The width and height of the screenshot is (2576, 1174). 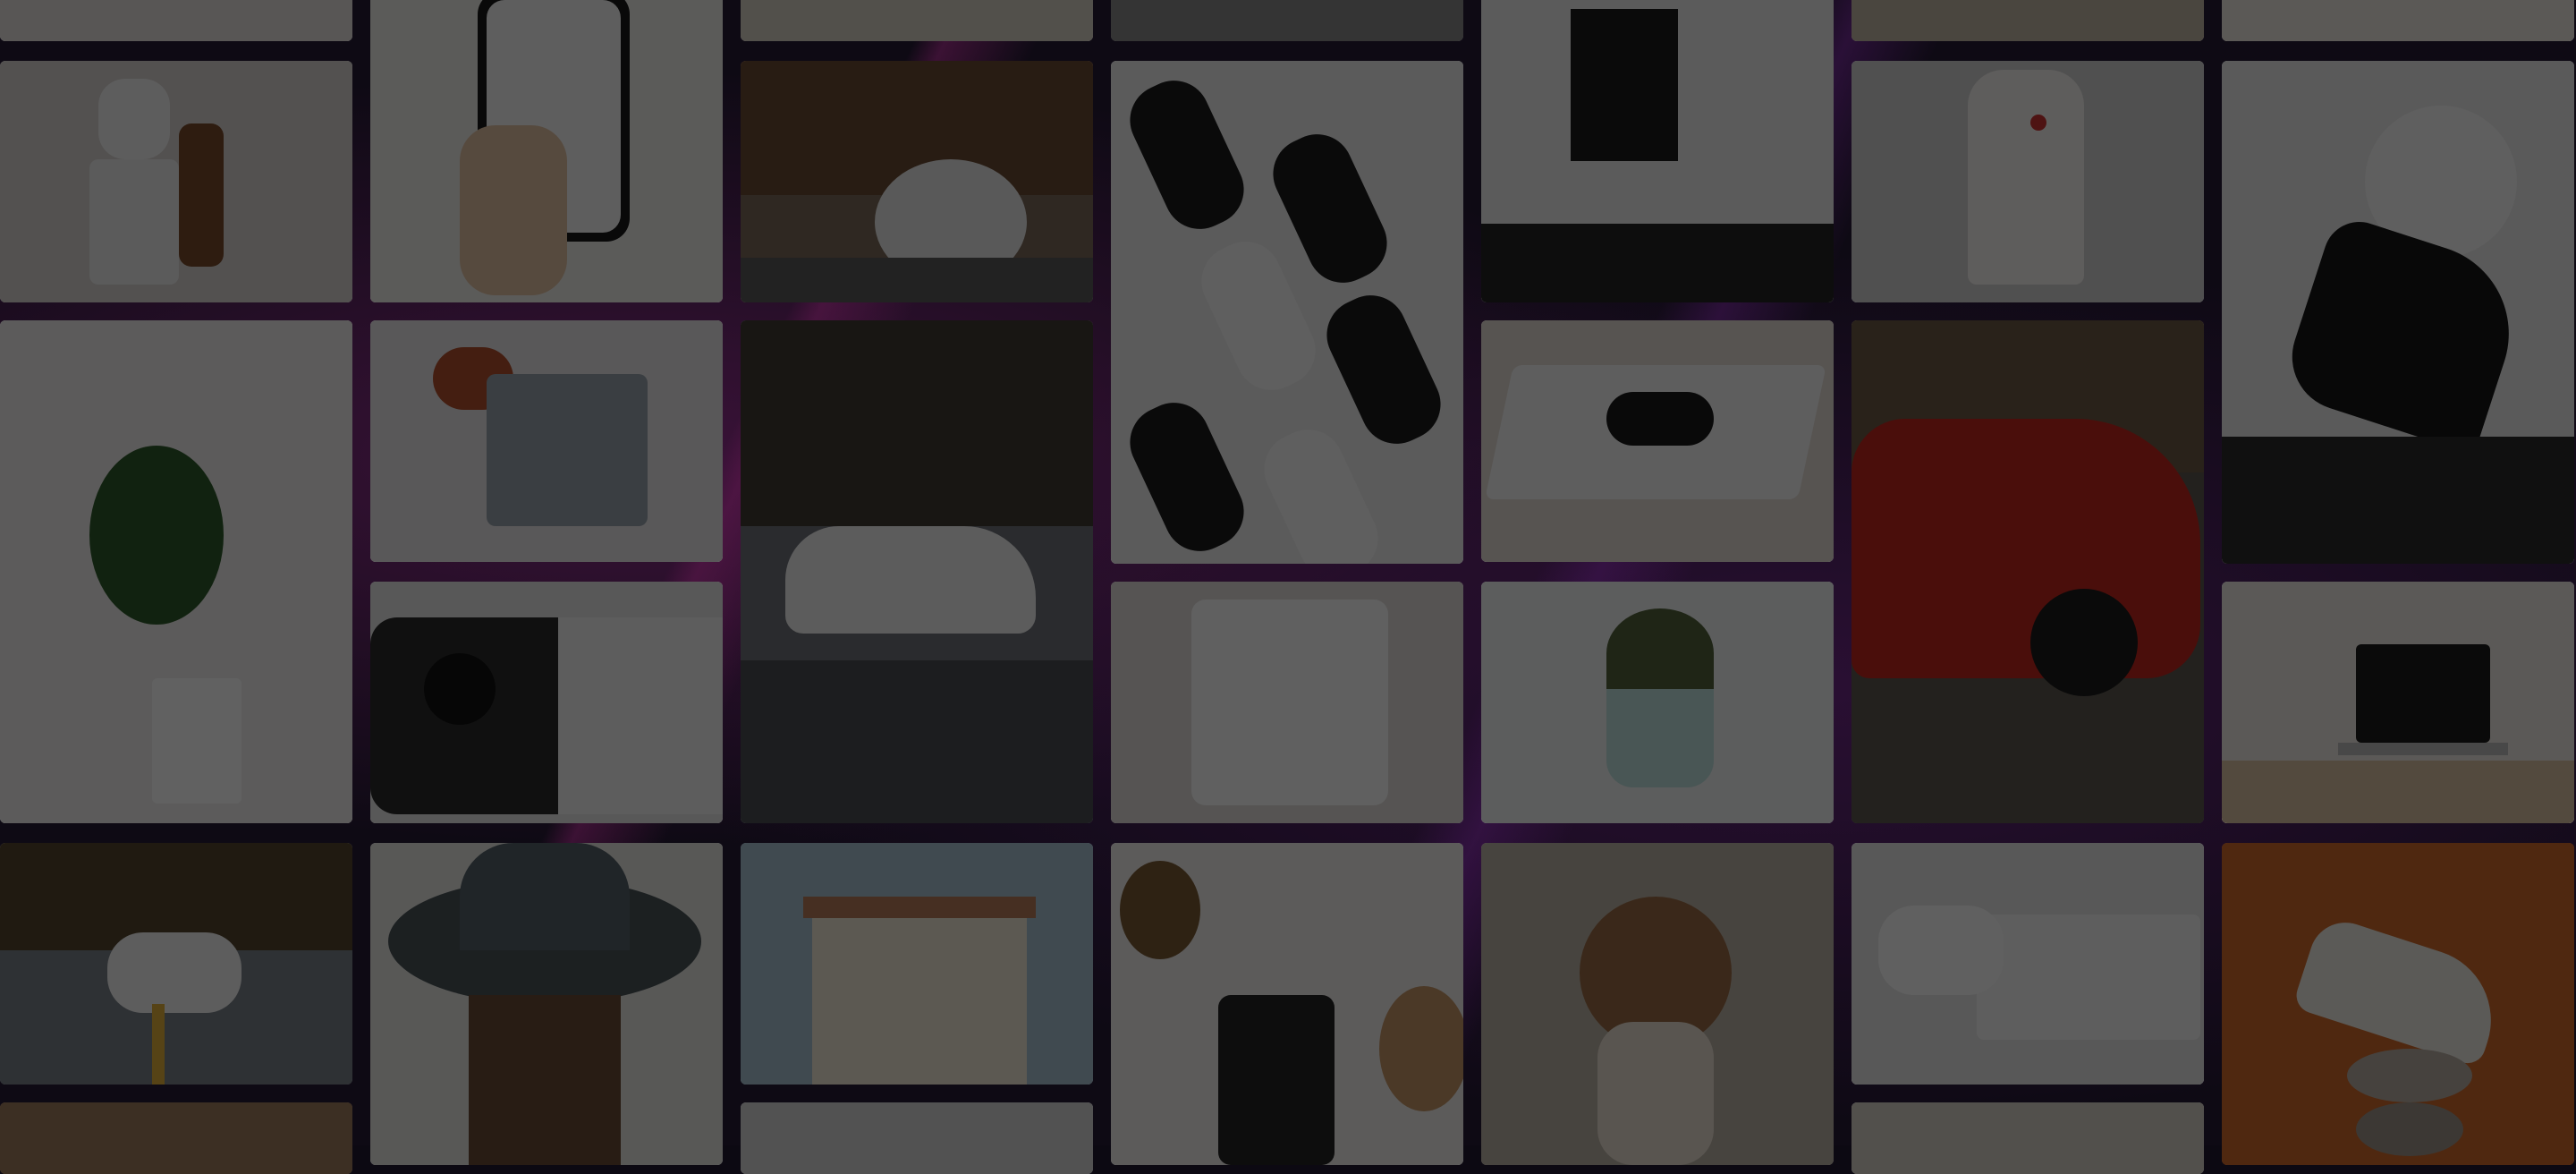 I want to click on tile-sneakers-flatlay, so click(x=1287, y=312).